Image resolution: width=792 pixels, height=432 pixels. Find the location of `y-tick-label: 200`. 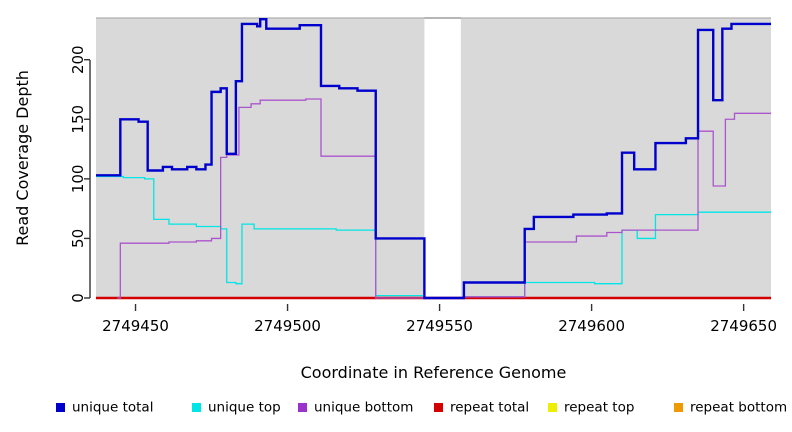

y-tick-label: 200 is located at coordinates (78, 59).